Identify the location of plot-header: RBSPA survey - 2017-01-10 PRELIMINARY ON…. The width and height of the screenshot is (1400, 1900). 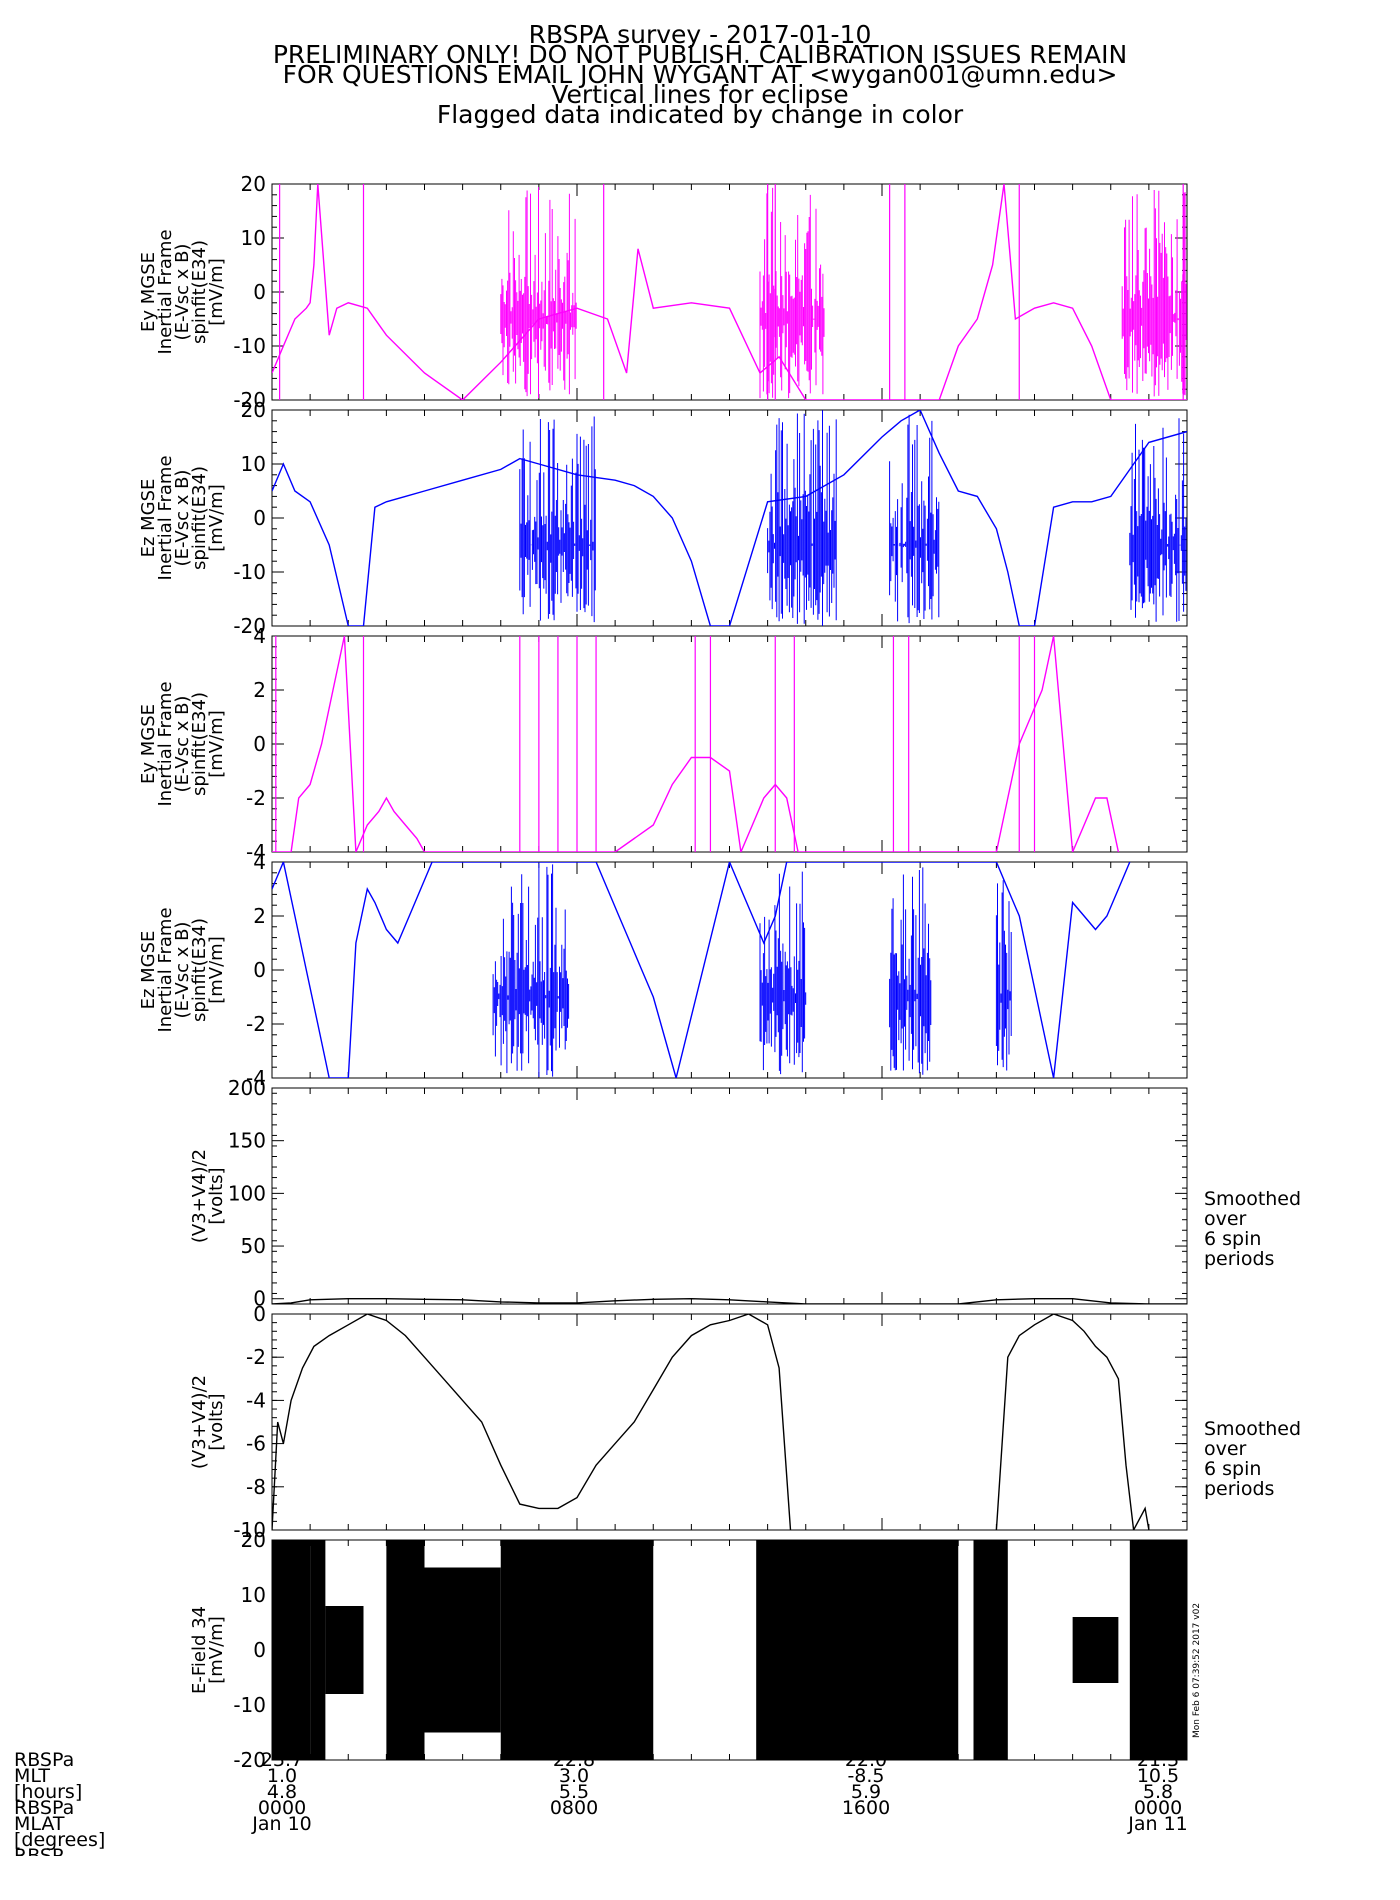
(700, 75).